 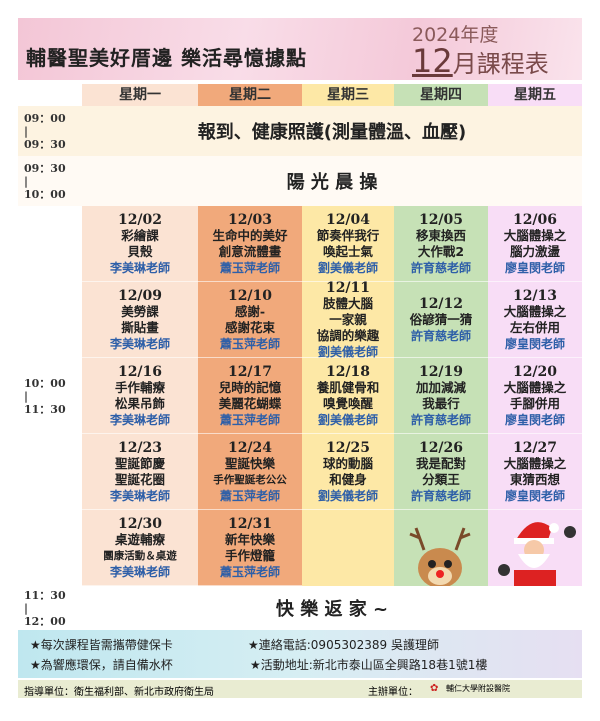 What do you see at coordinates (45, 608) in the screenshot?
I see `time-slot-4: 11：30 | 12：00` at bounding box center [45, 608].